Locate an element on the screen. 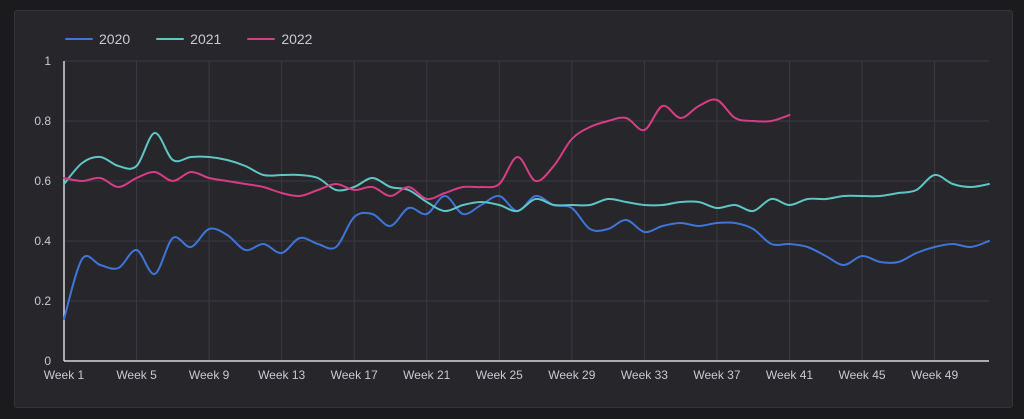 The height and width of the screenshot is (419, 1024). legend-item-2021: 2021 is located at coordinates (188, 39).